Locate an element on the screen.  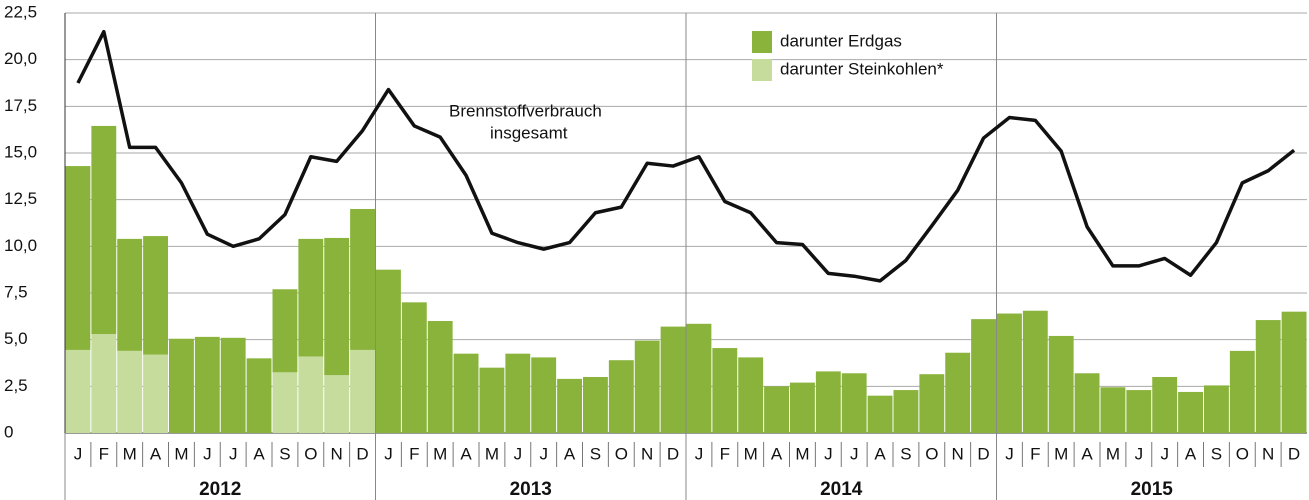
y-tick-label: 0 is located at coordinates (8, 431).